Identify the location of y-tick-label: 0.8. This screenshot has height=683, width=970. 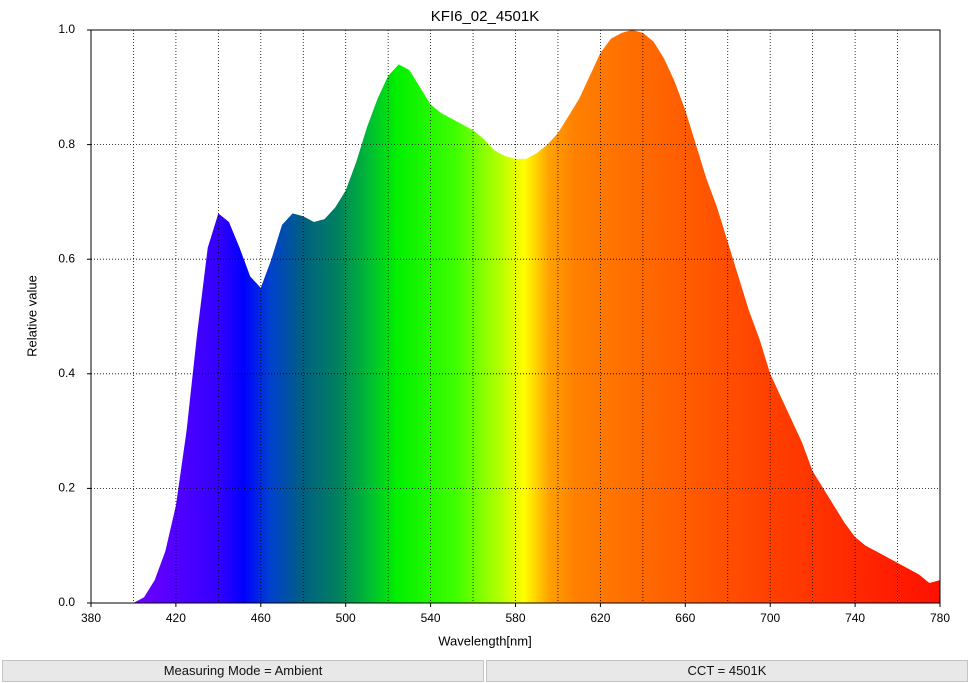
(66, 144).